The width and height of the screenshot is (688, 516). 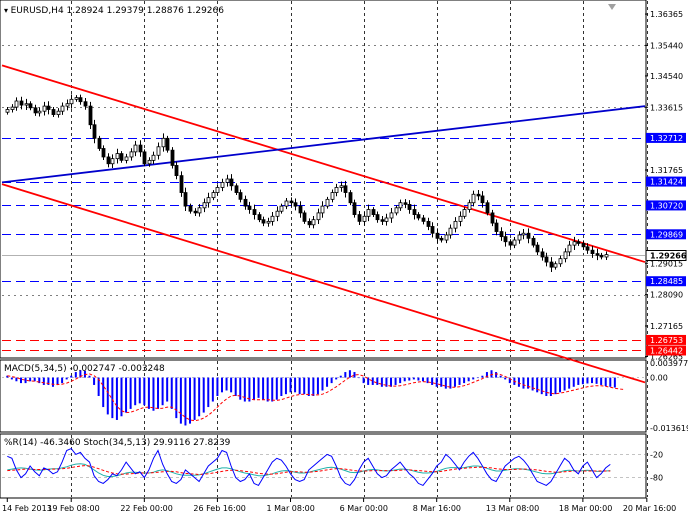 What do you see at coordinates (666, 14) in the screenshot?
I see `y-tick-label: 1.36365` at bounding box center [666, 14].